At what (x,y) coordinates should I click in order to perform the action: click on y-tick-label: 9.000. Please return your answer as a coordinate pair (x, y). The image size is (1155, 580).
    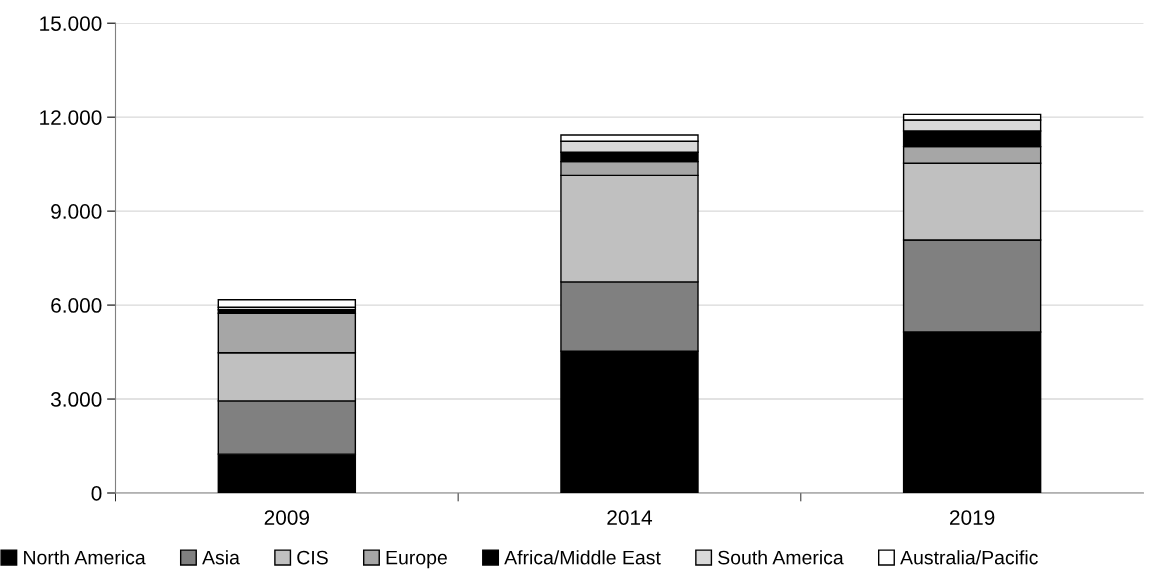
    Looking at the image, I should click on (76, 211).